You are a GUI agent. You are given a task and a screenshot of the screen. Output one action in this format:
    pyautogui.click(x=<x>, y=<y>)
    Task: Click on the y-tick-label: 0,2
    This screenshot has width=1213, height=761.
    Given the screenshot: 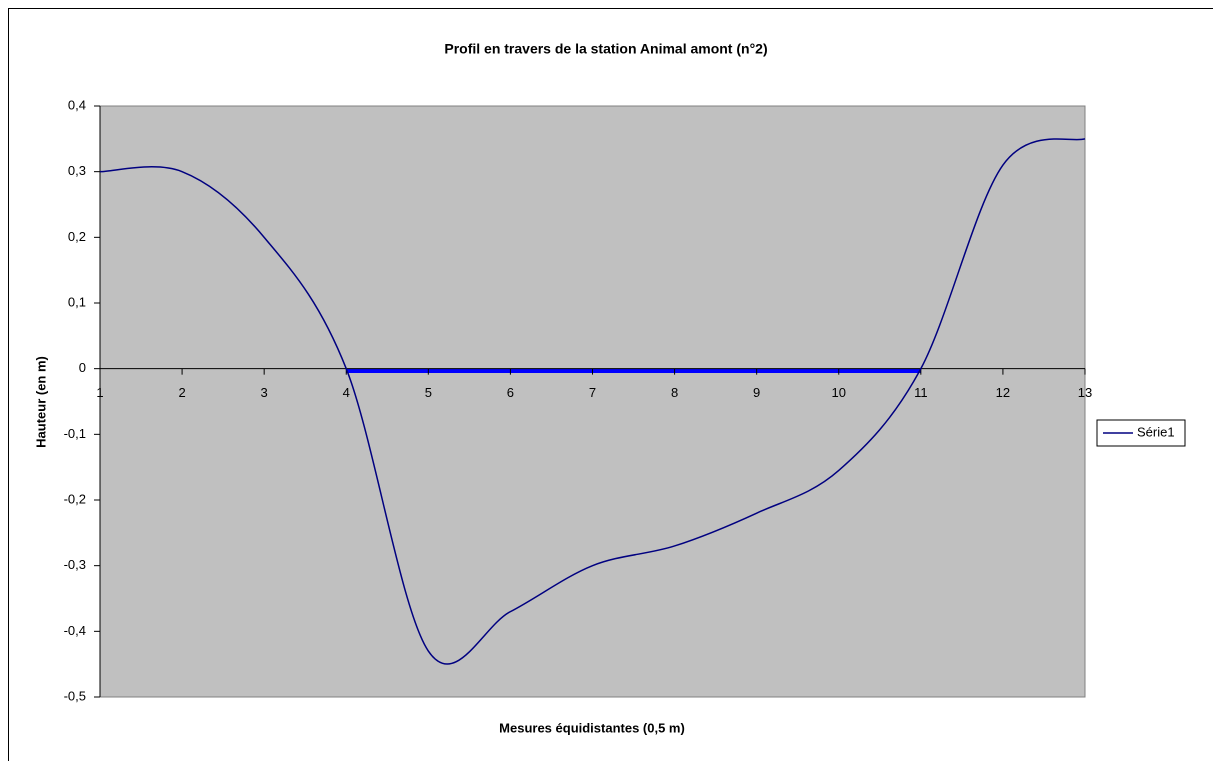 What is the action you would take?
    pyautogui.click(x=77, y=236)
    